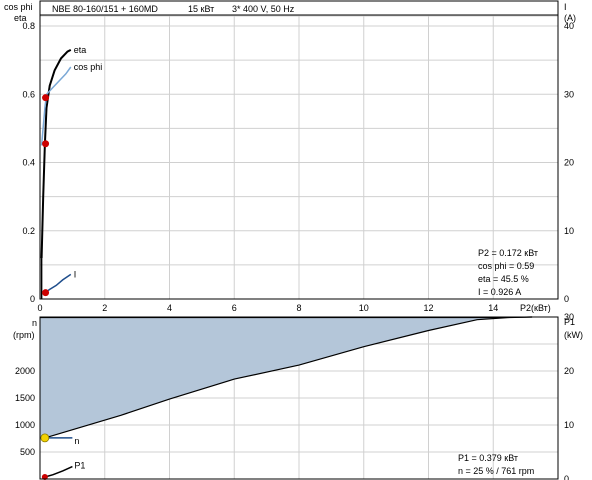 Image resolution: width=592 pixels, height=480 pixels. What do you see at coordinates (364, 308) in the screenshot?
I see `x-tick-label: 10` at bounding box center [364, 308].